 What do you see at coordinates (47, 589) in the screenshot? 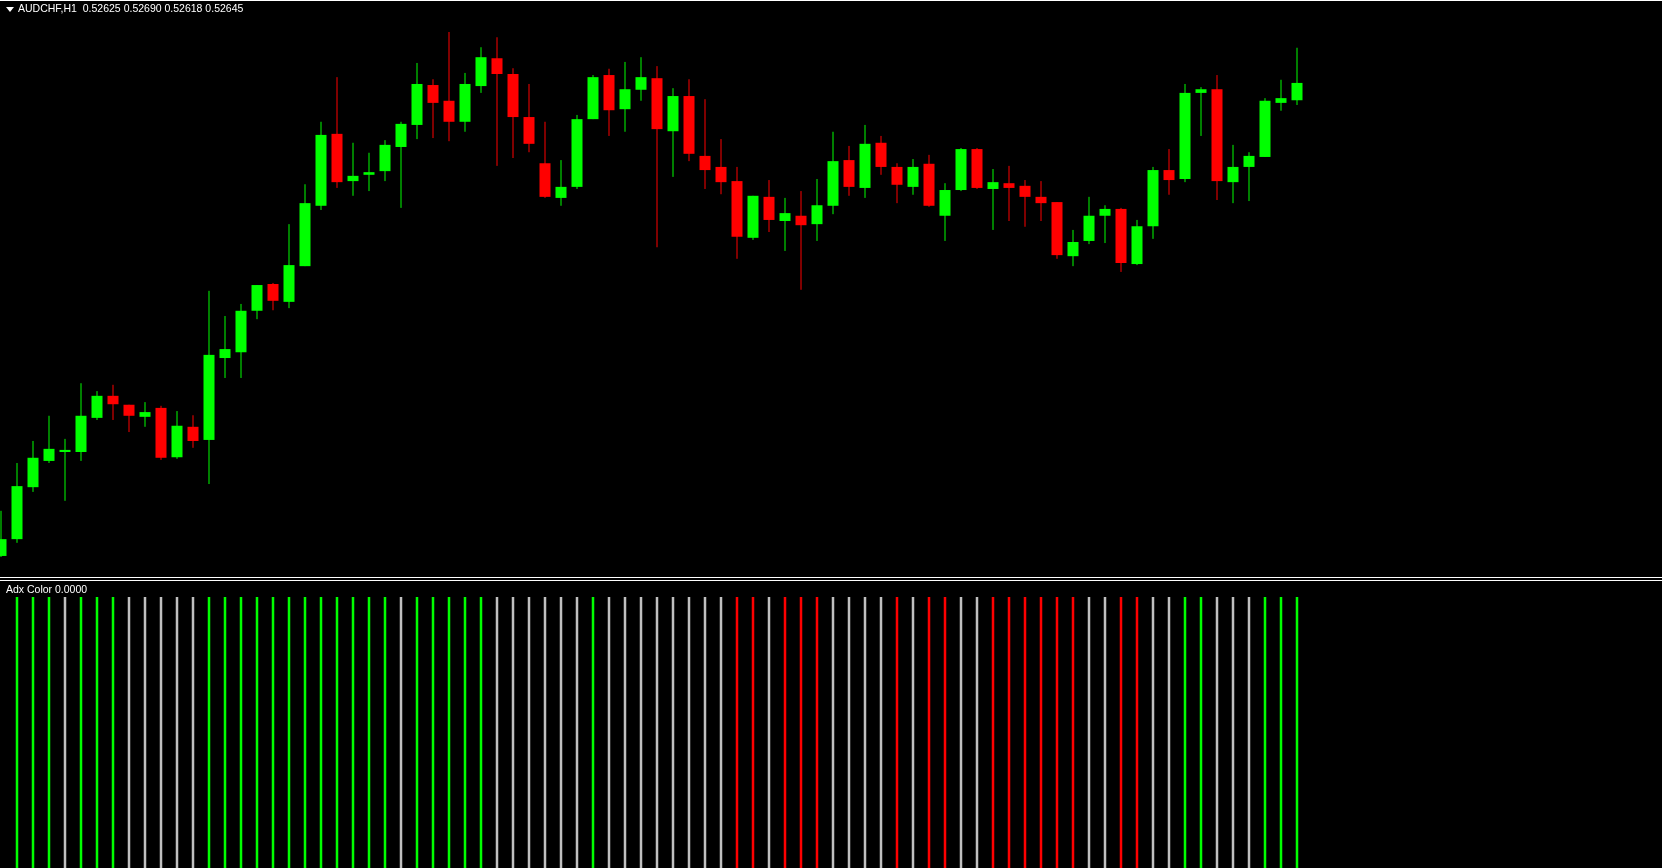
I see `chart-title: Adx Color 0.0000` at bounding box center [47, 589].